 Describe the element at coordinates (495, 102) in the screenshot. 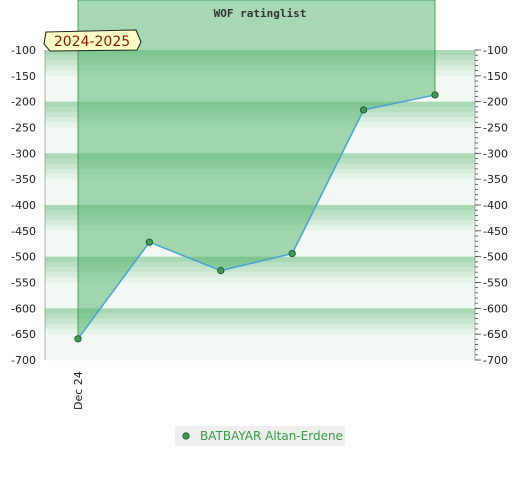

I see `y-tick-label-right: -200` at that location.